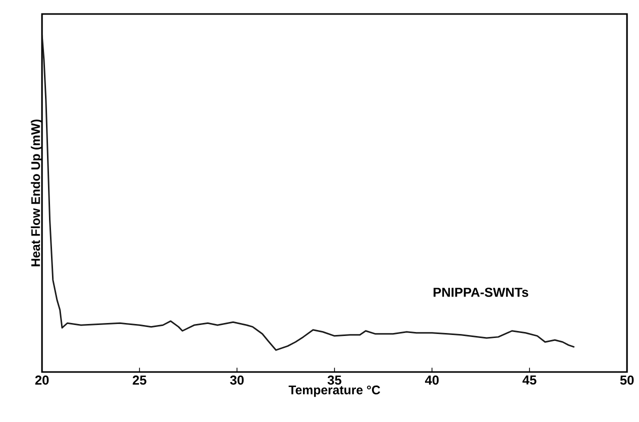 The image size is (639, 422). Describe the element at coordinates (432, 380) in the screenshot. I see `x-tick-label: 40` at that location.